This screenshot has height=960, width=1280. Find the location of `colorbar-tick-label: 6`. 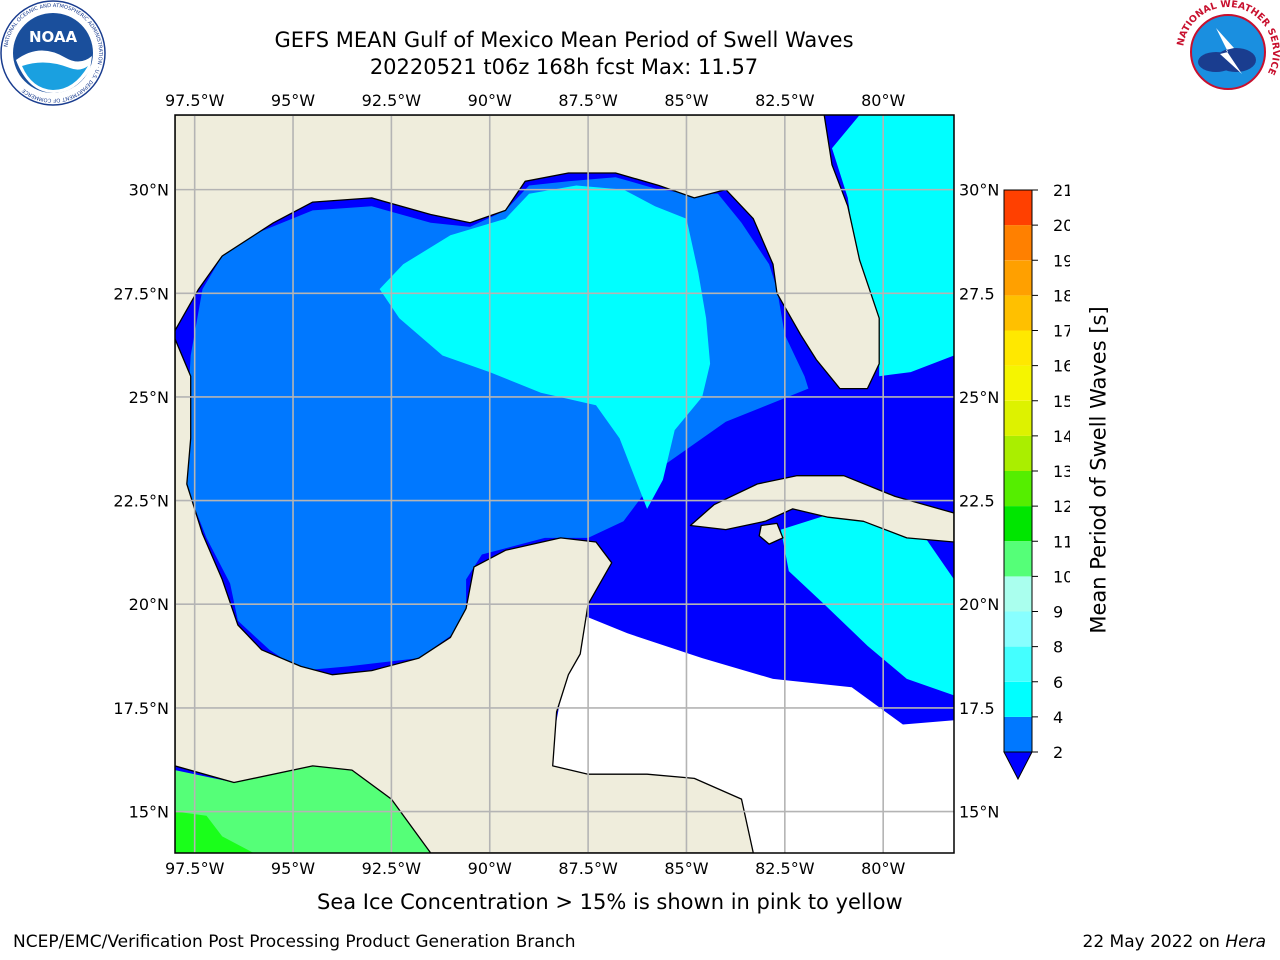

colorbar-tick-label: 6 is located at coordinates (1058, 682).